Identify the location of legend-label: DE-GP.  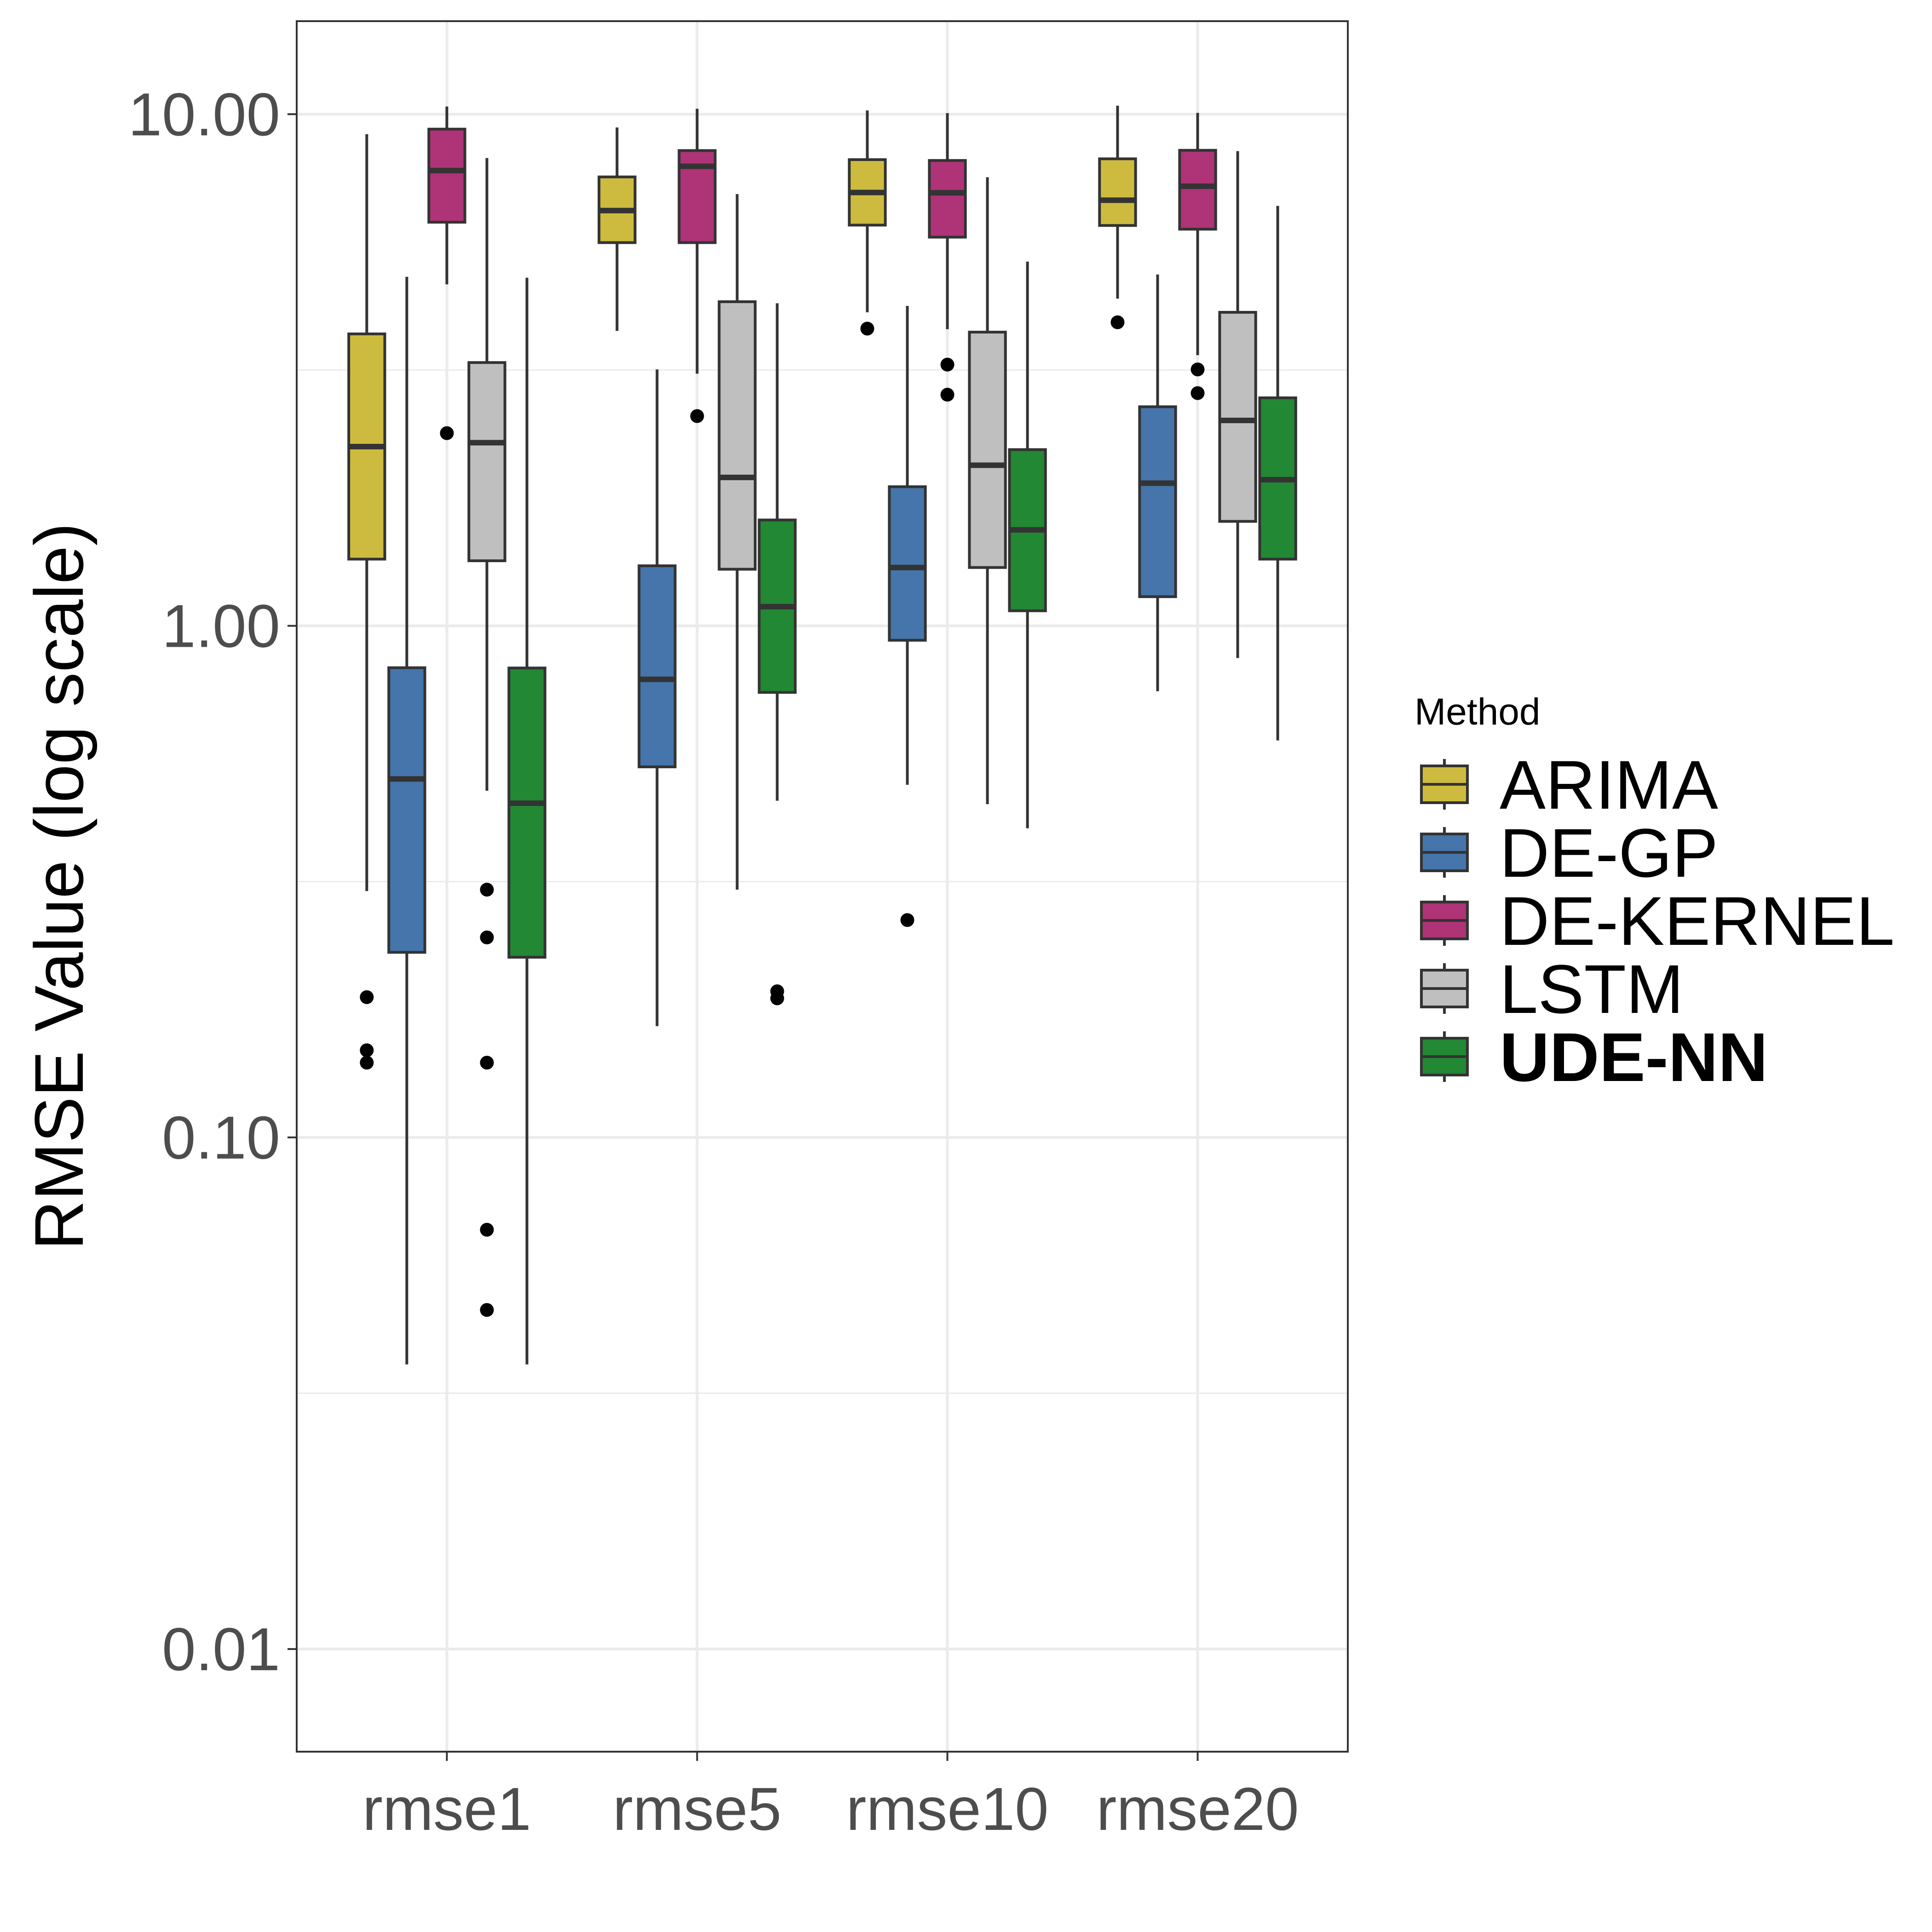
(1609, 852).